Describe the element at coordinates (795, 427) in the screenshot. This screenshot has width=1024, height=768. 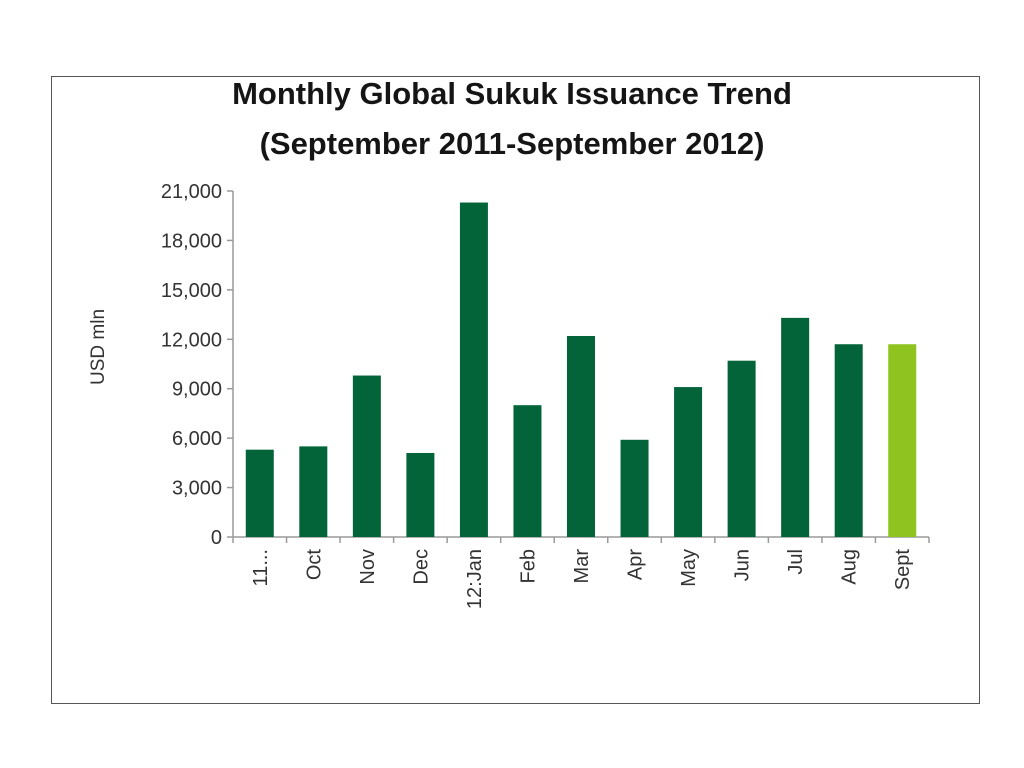
I see `bar-jul` at that location.